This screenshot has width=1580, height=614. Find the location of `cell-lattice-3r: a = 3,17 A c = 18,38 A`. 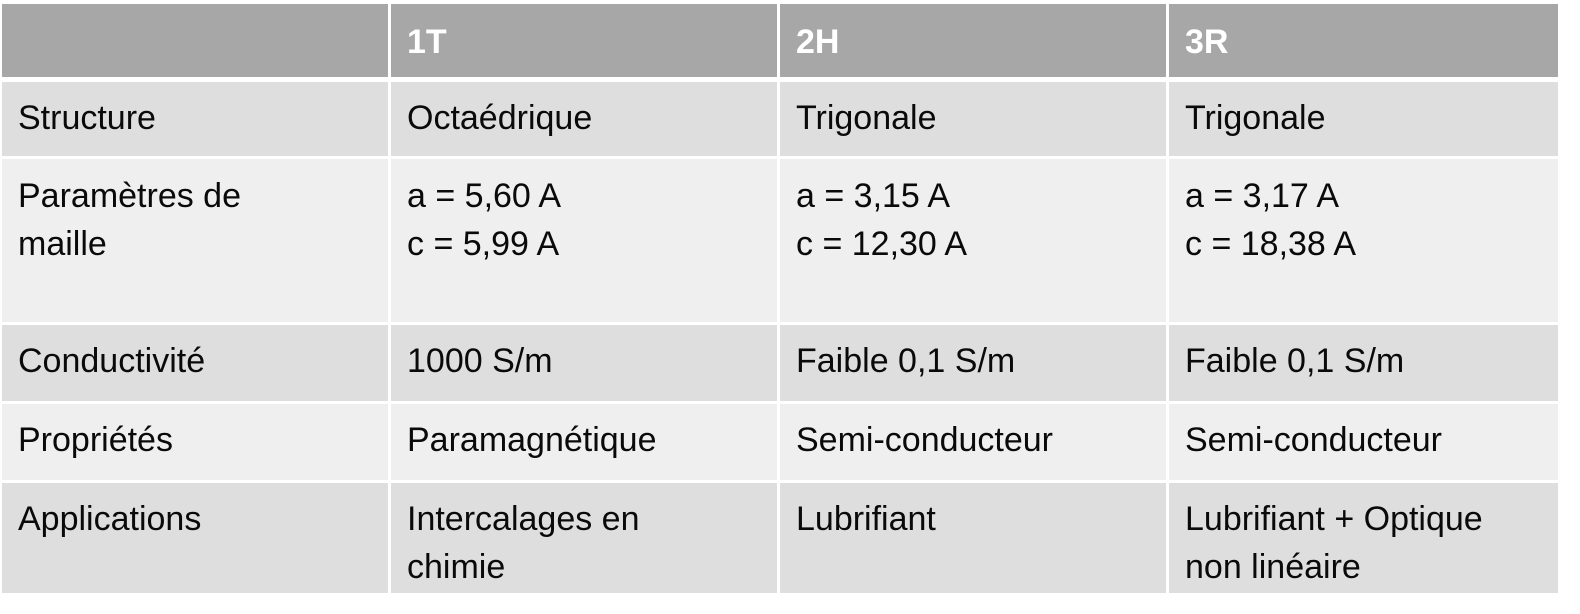

cell-lattice-3r: a = 3,17 A c = 18,38 A is located at coordinates (1363, 242).